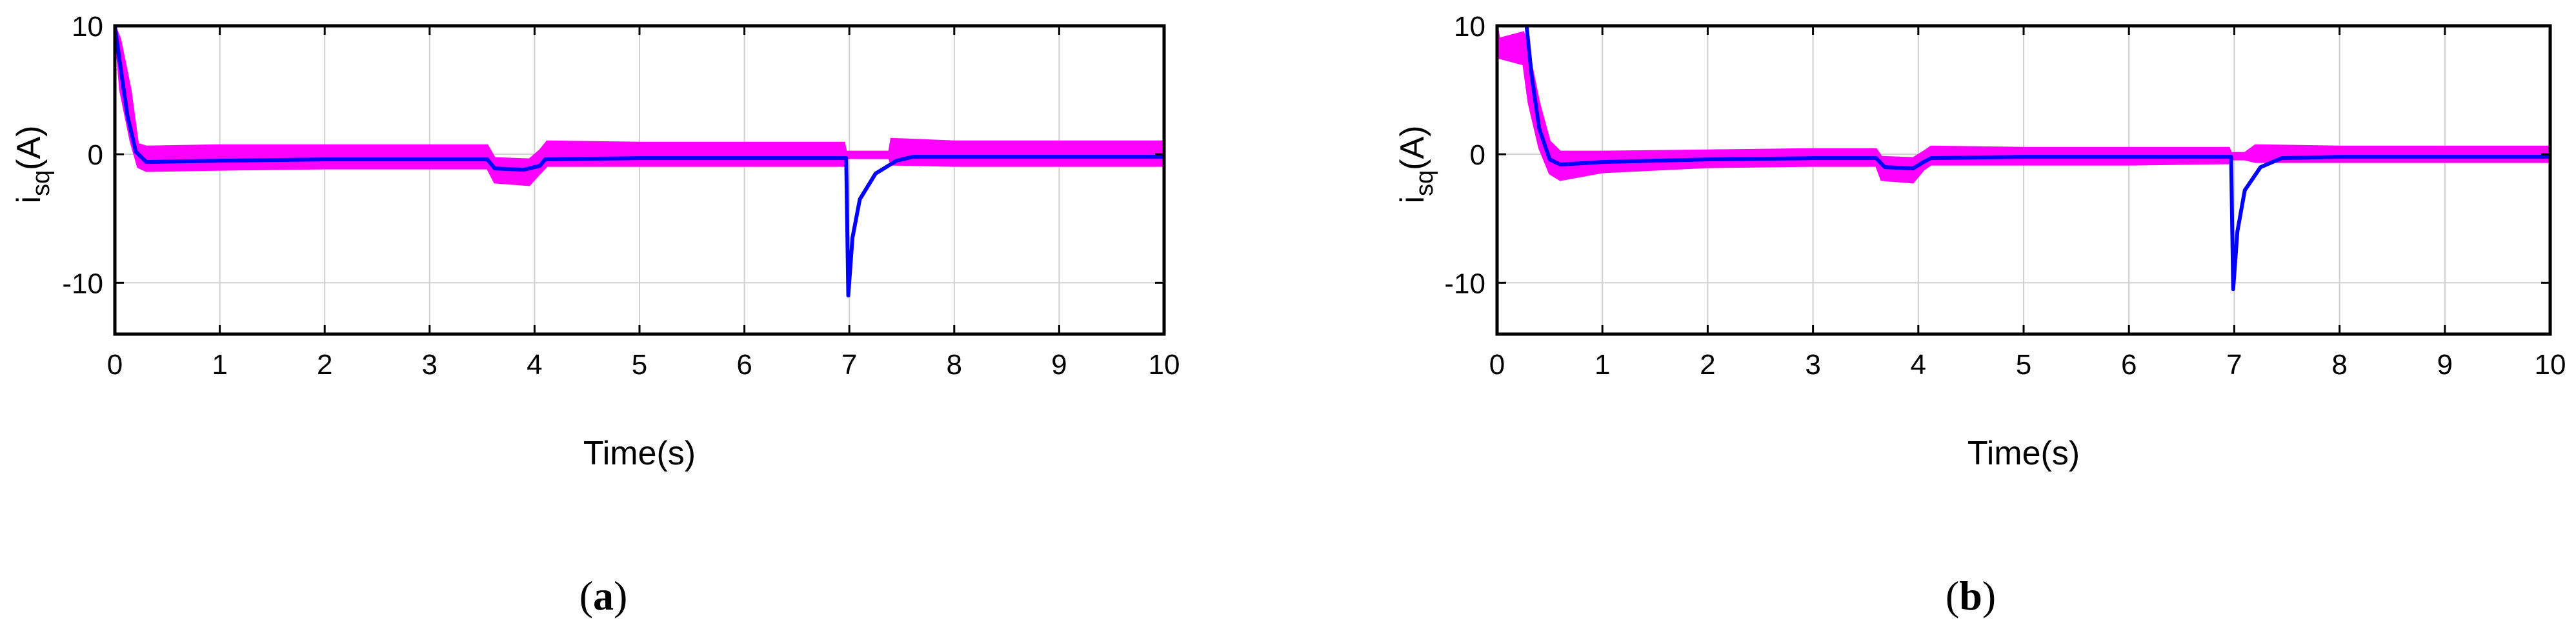  I want to click on chart-b-xtick-label-1: 1, so click(1602, 365).